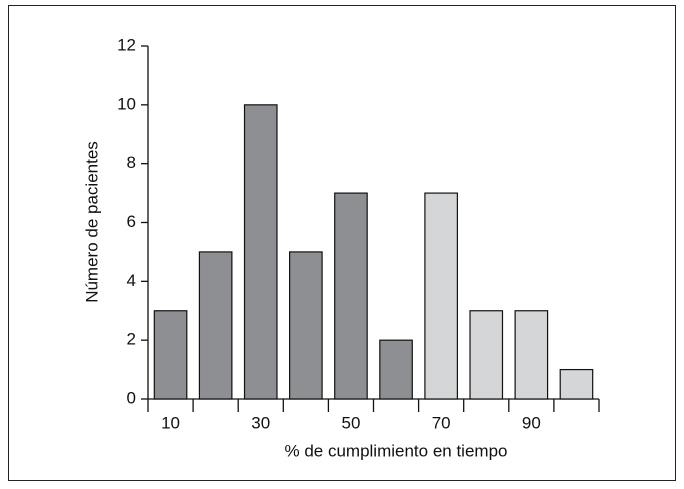 The height and width of the screenshot is (489, 684). What do you see at coordinates (131, 162) in the screenshot?
I see `y-tick-label: 8` at bounding box center [131, 162].